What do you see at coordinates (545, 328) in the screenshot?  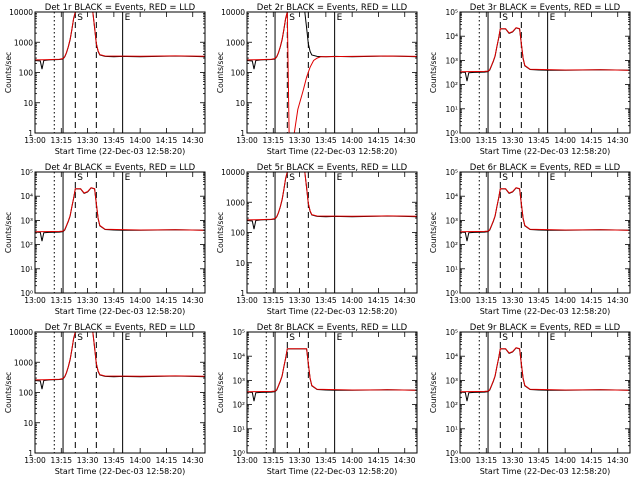 I see `plot-title: Det 9r BLACK = Events, RED = LLD` at bounding box center [545, 328].